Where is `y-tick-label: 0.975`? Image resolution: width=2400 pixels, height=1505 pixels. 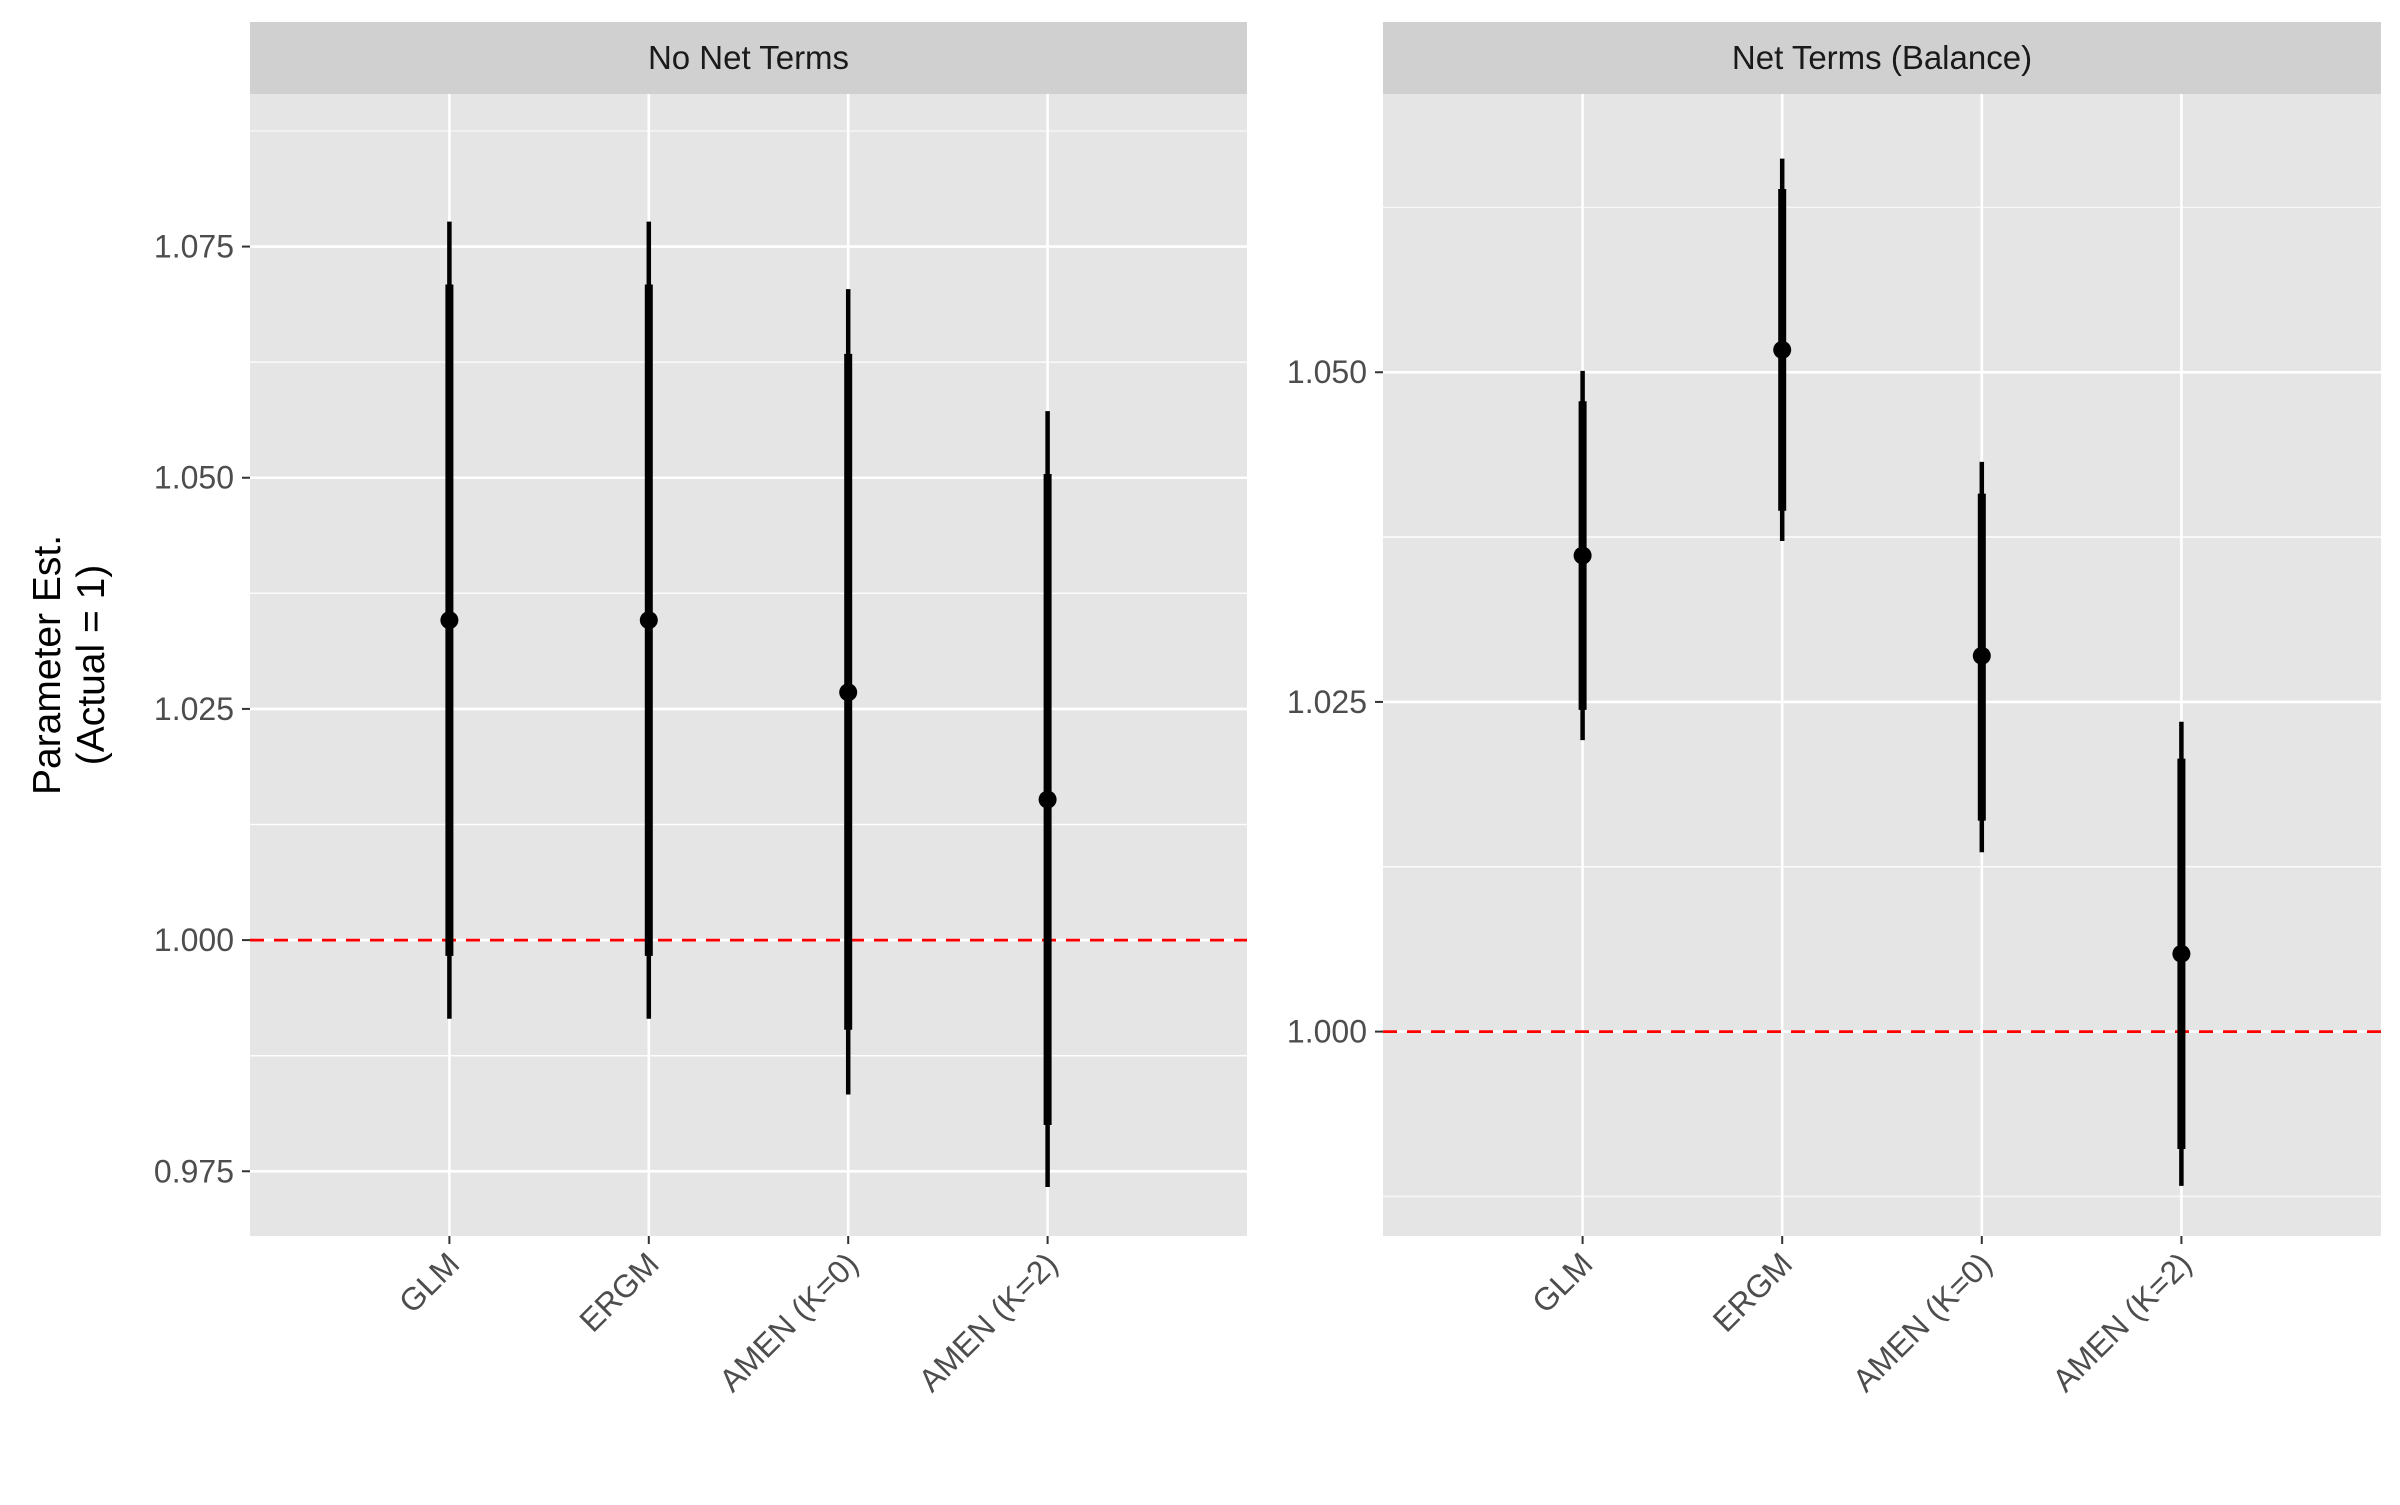 y-tick-label: 0.975 is located at coordinates (194, 1171).